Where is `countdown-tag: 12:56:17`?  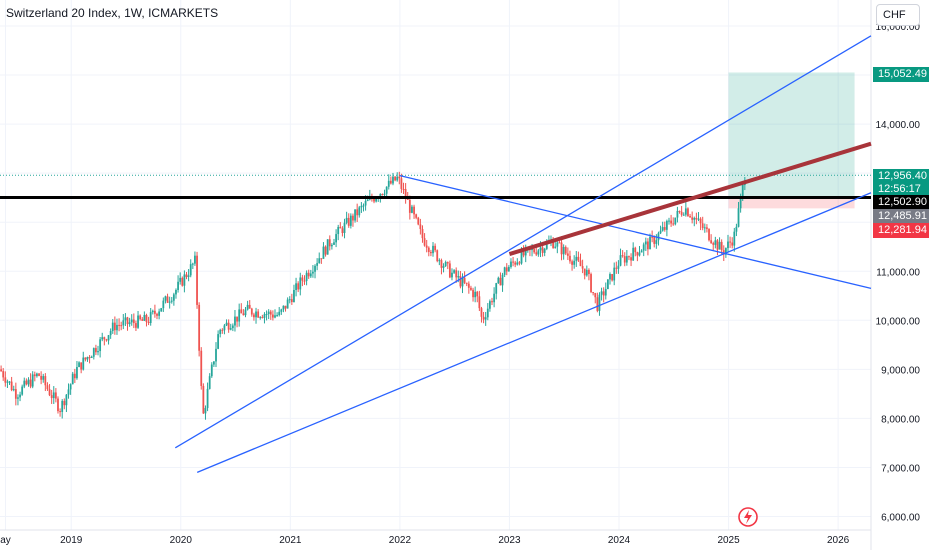
countdown-tag: 12:56:17 is located at coordinates (901, 189).